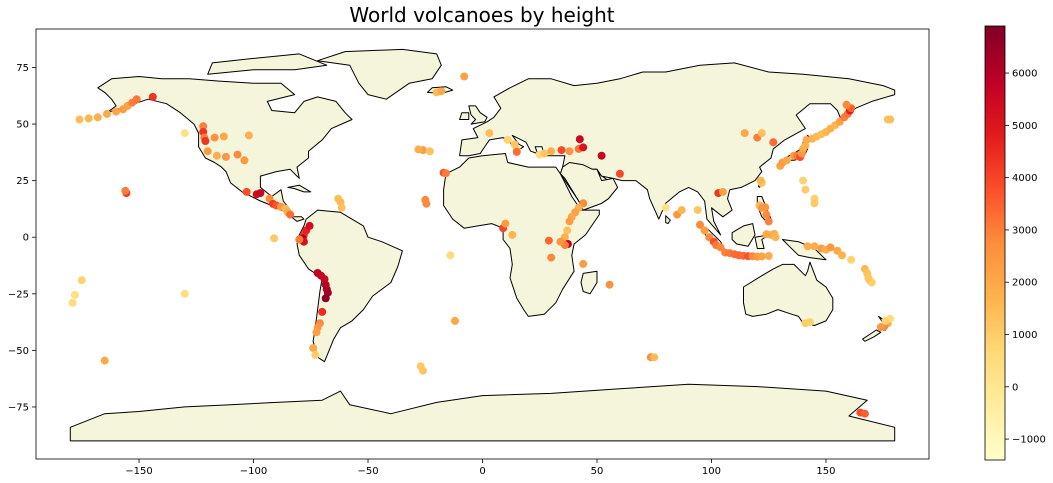 Image resolution: width=1053 pixels, height=483 pixels. I want to click on y-tick-label: −50, so click(18, 351).